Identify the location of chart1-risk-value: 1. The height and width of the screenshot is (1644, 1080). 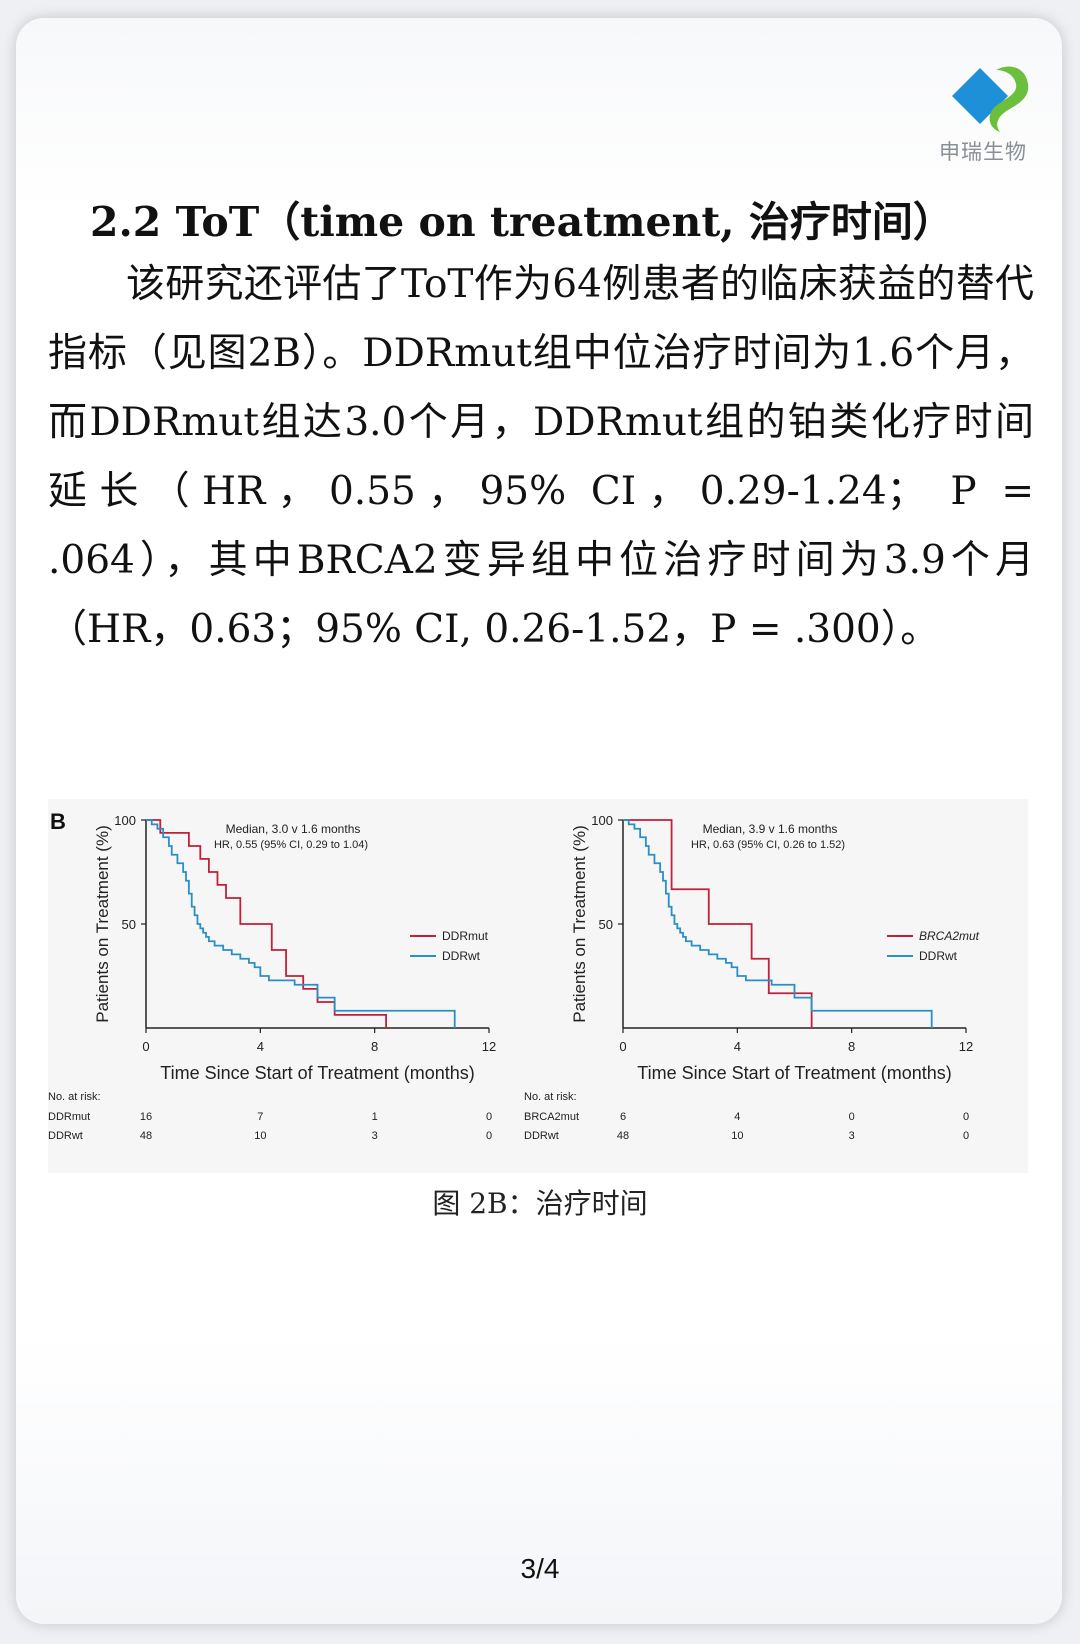
(375, 1117).